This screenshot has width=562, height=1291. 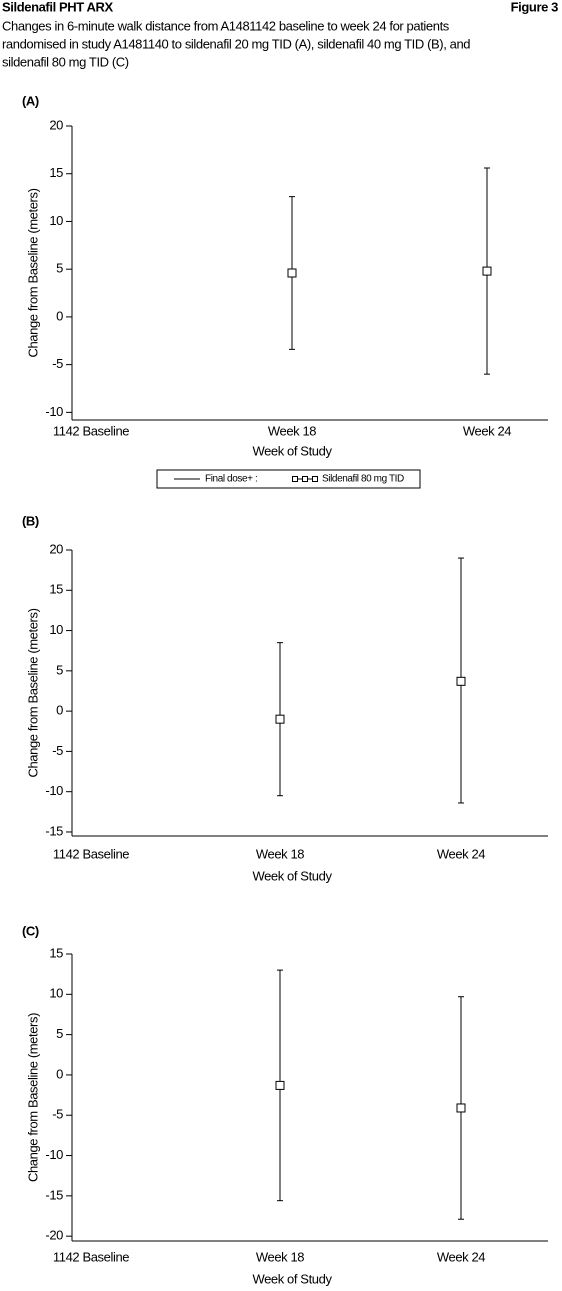 I want to click on panel-label: (A), so click(x=30, y=100).